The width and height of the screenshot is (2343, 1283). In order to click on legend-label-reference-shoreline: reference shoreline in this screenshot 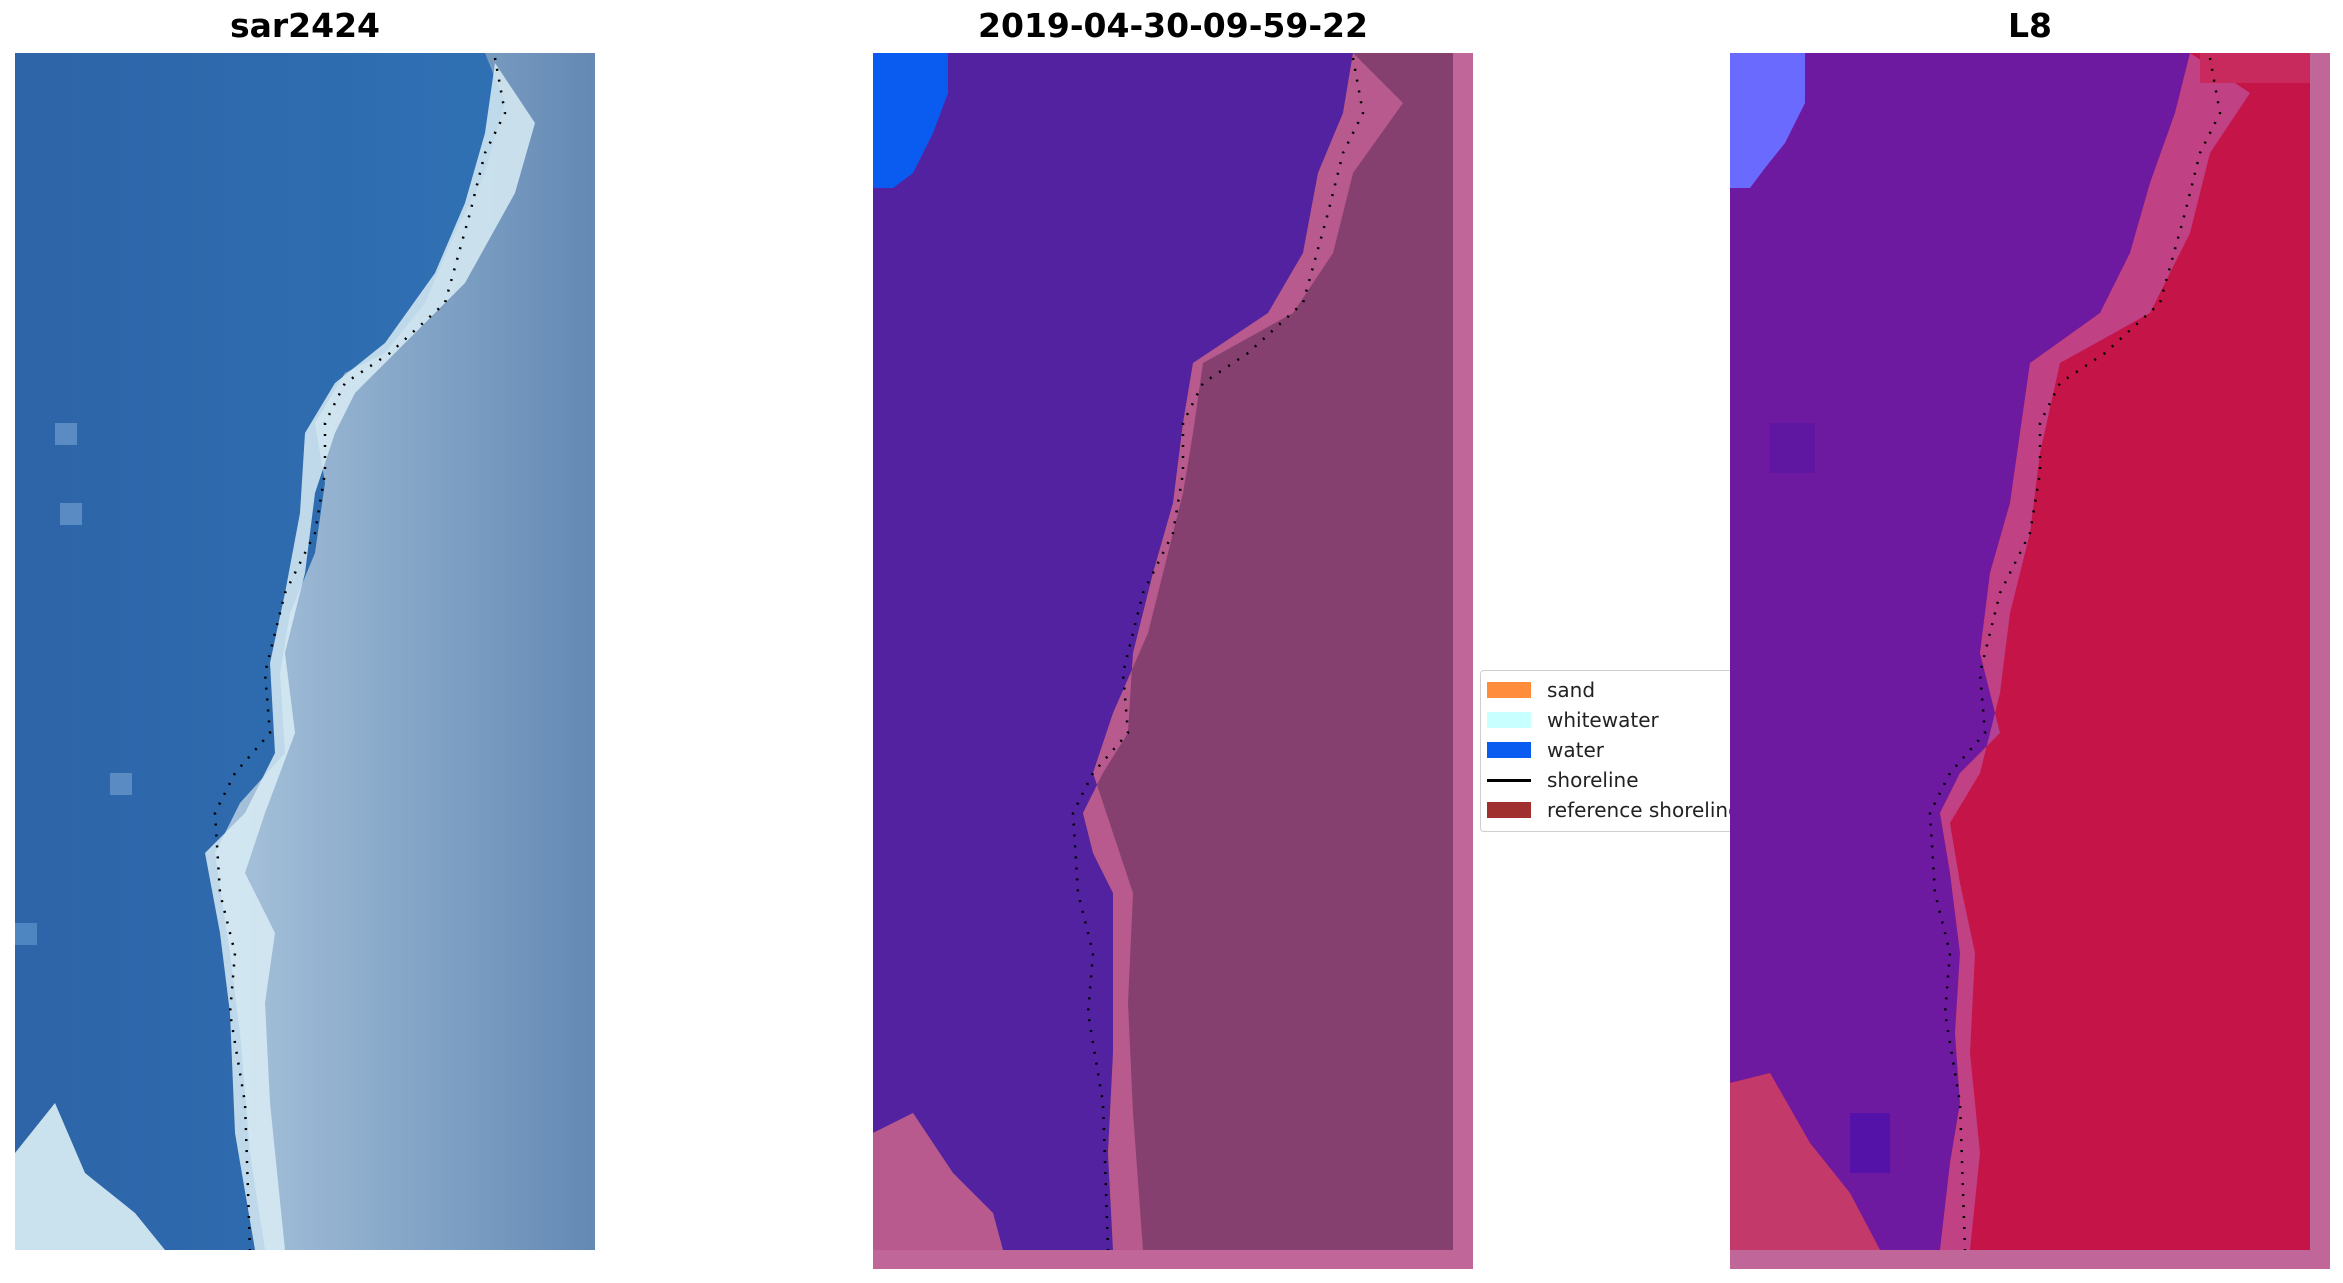, I will do `click(1644, 810)`.